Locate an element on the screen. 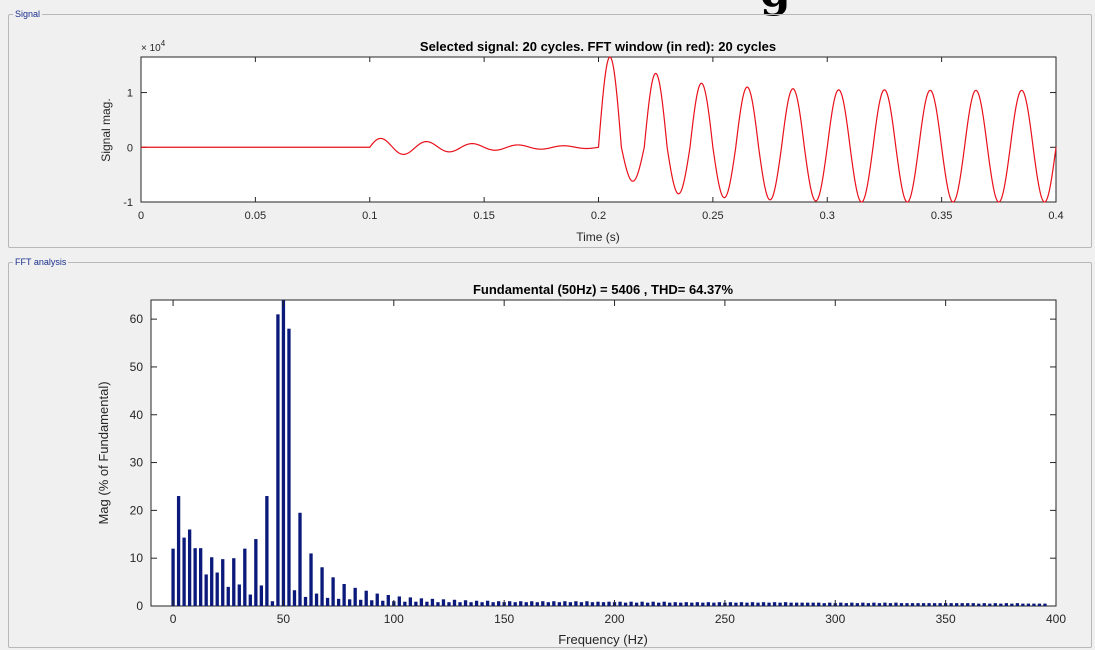 The height and width of the screenshot is (650, 1095). signal-x-tick-label: 0.25 is located at coordinates (712, 216).